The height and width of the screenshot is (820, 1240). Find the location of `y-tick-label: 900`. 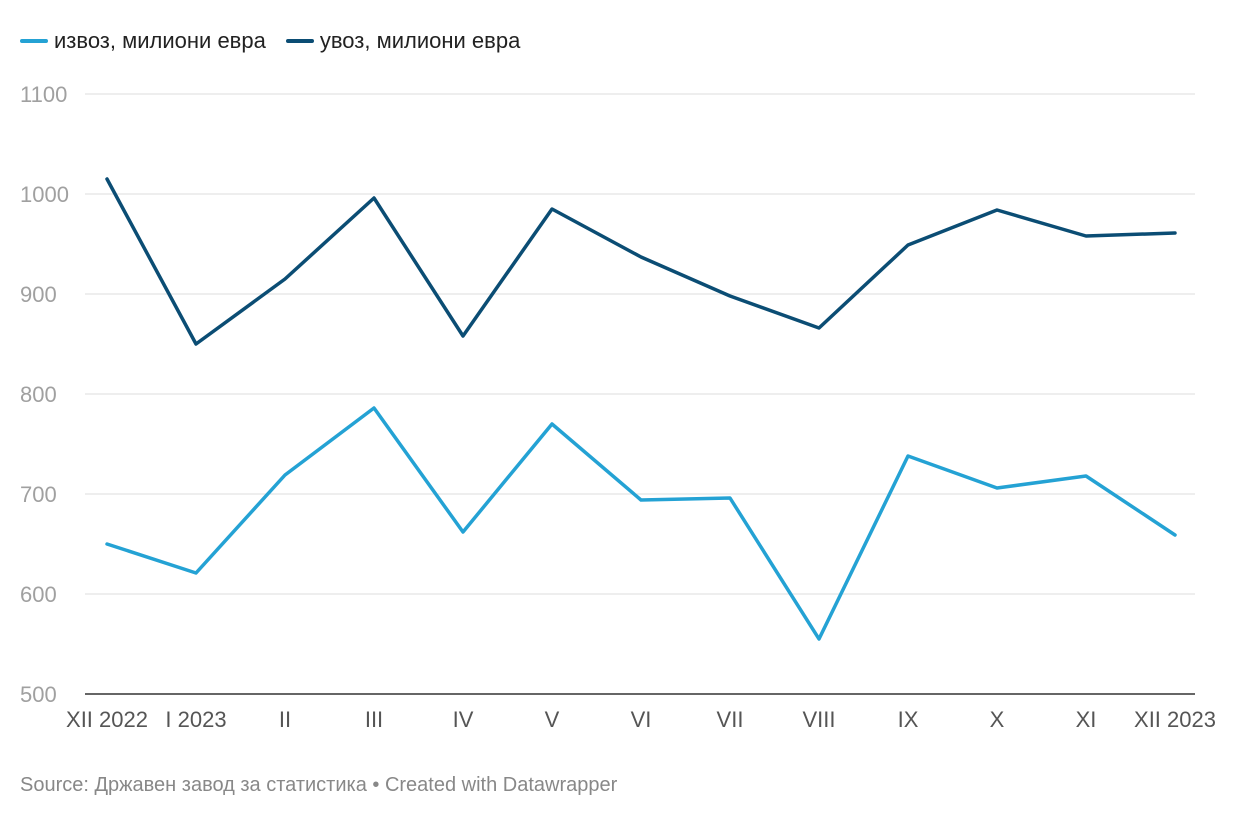

y-tick-label: 900 is located at coordinates (38, 294).